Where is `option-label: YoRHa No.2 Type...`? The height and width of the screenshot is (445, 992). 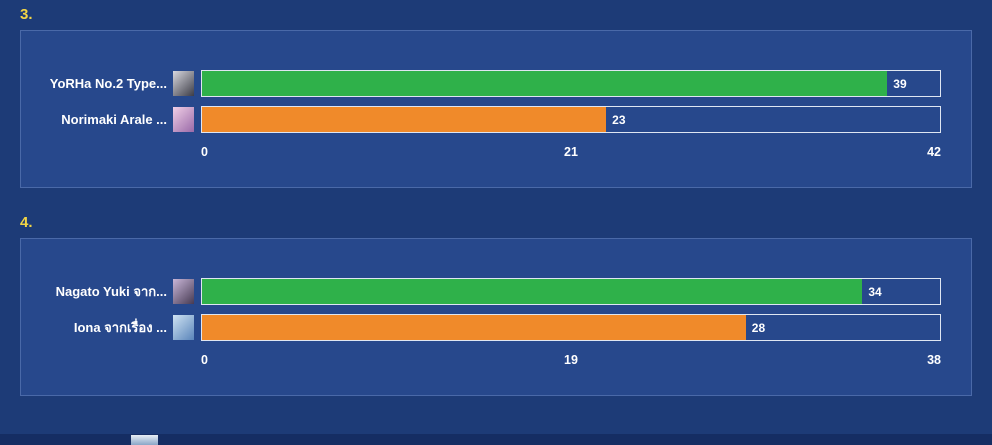
option-label: YoRHa No.2 Type... is located at coordinates (108, 83).